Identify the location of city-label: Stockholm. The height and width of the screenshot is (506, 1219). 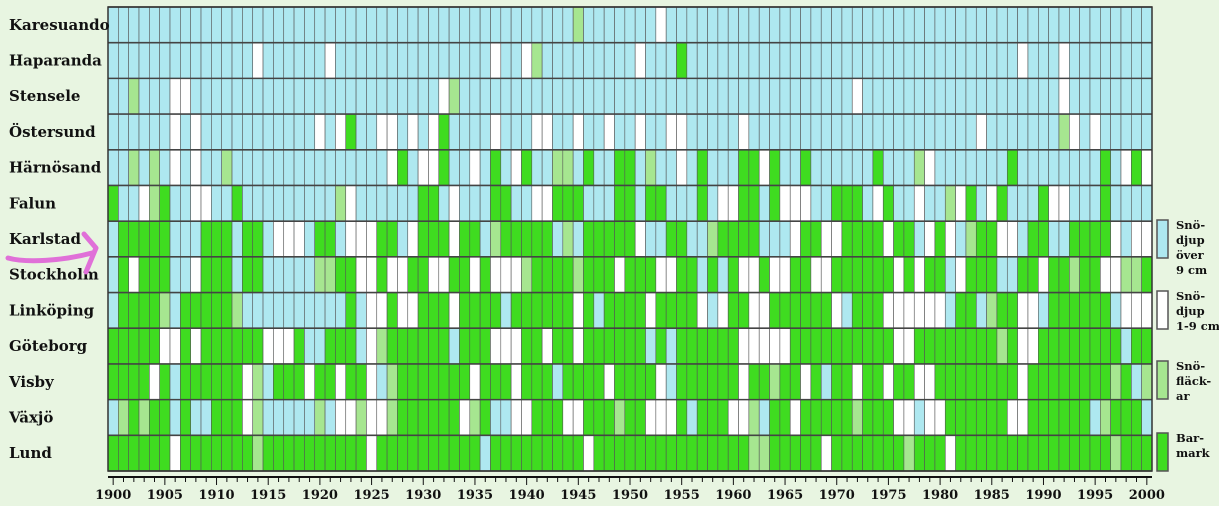
(54, 275).